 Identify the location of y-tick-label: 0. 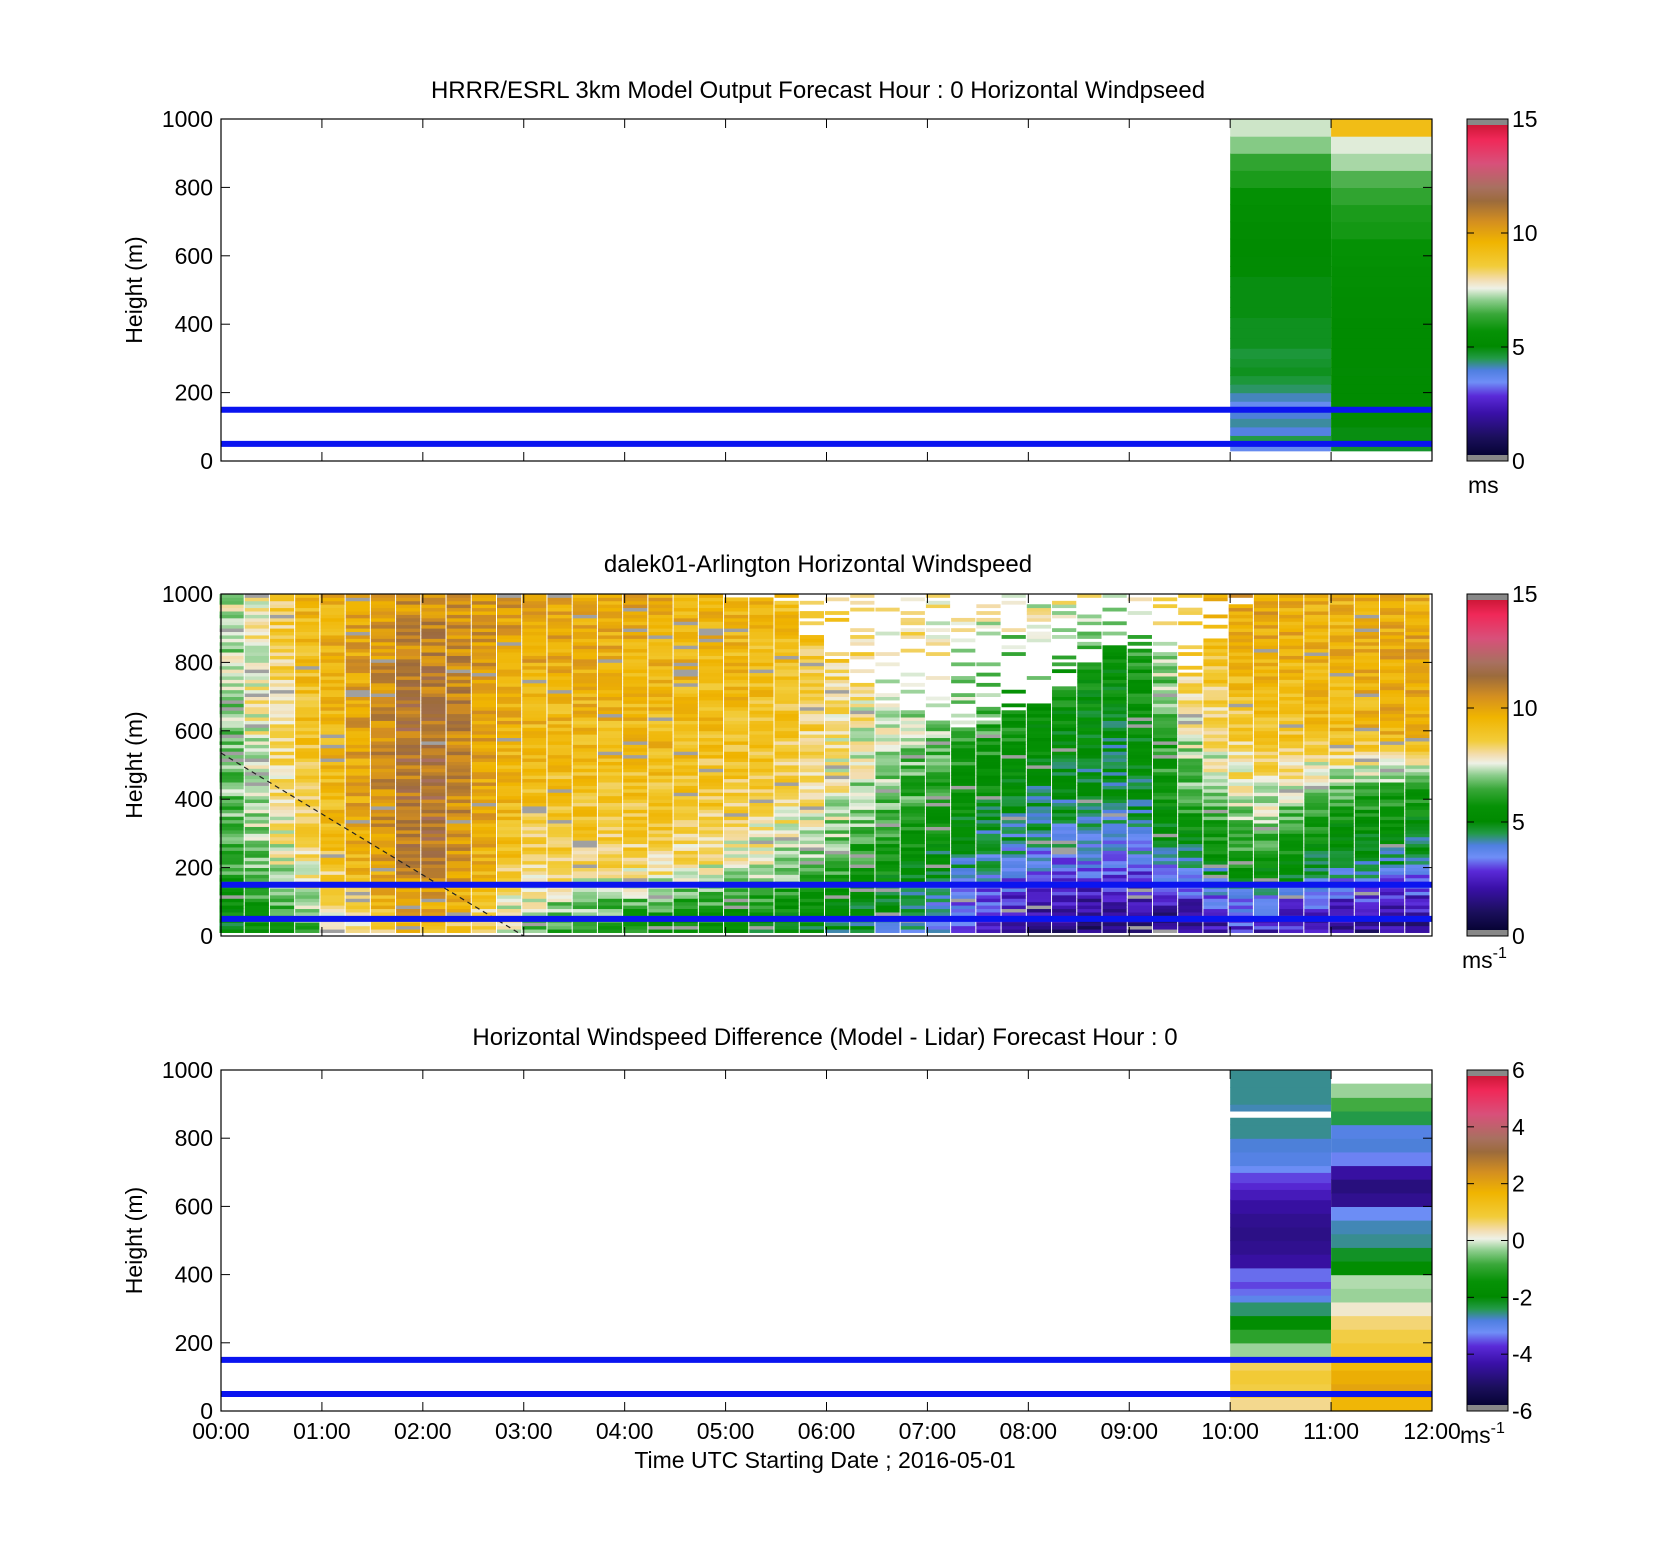
(206, 1411).